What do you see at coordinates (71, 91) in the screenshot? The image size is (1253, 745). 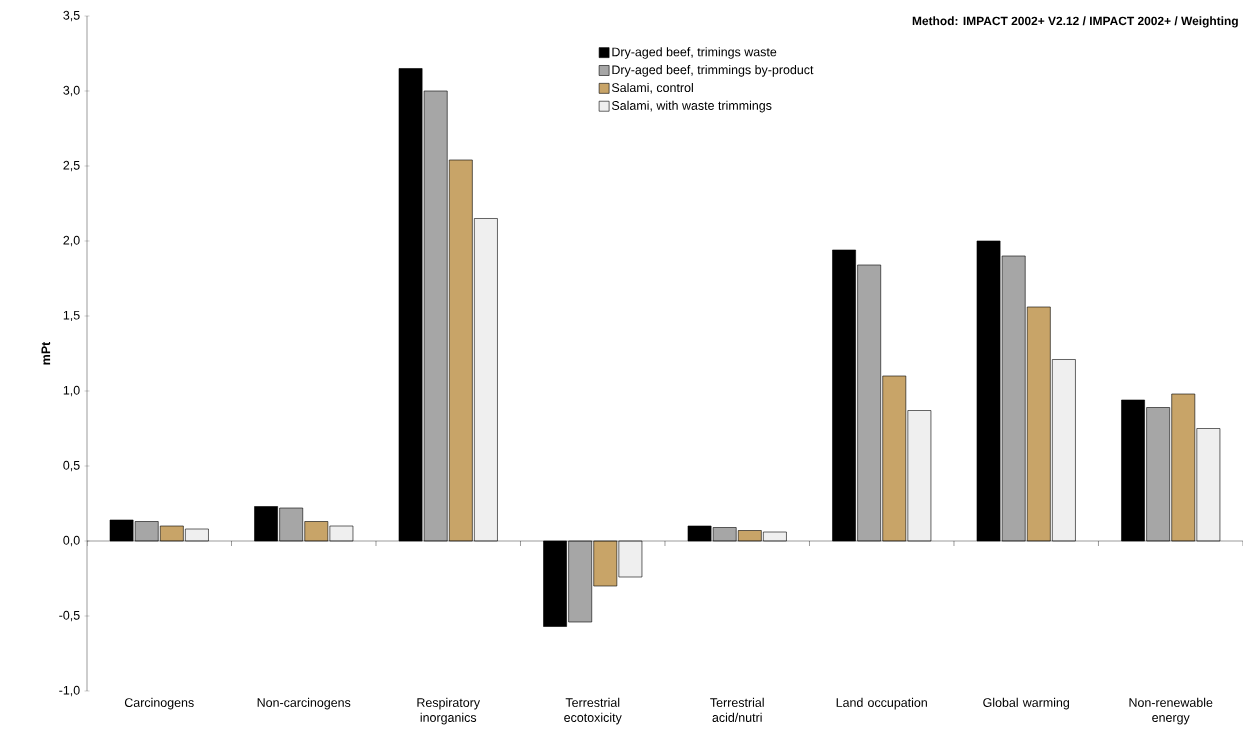 I see `y-tick-label: 3,0` at bounding box center [71, 91].